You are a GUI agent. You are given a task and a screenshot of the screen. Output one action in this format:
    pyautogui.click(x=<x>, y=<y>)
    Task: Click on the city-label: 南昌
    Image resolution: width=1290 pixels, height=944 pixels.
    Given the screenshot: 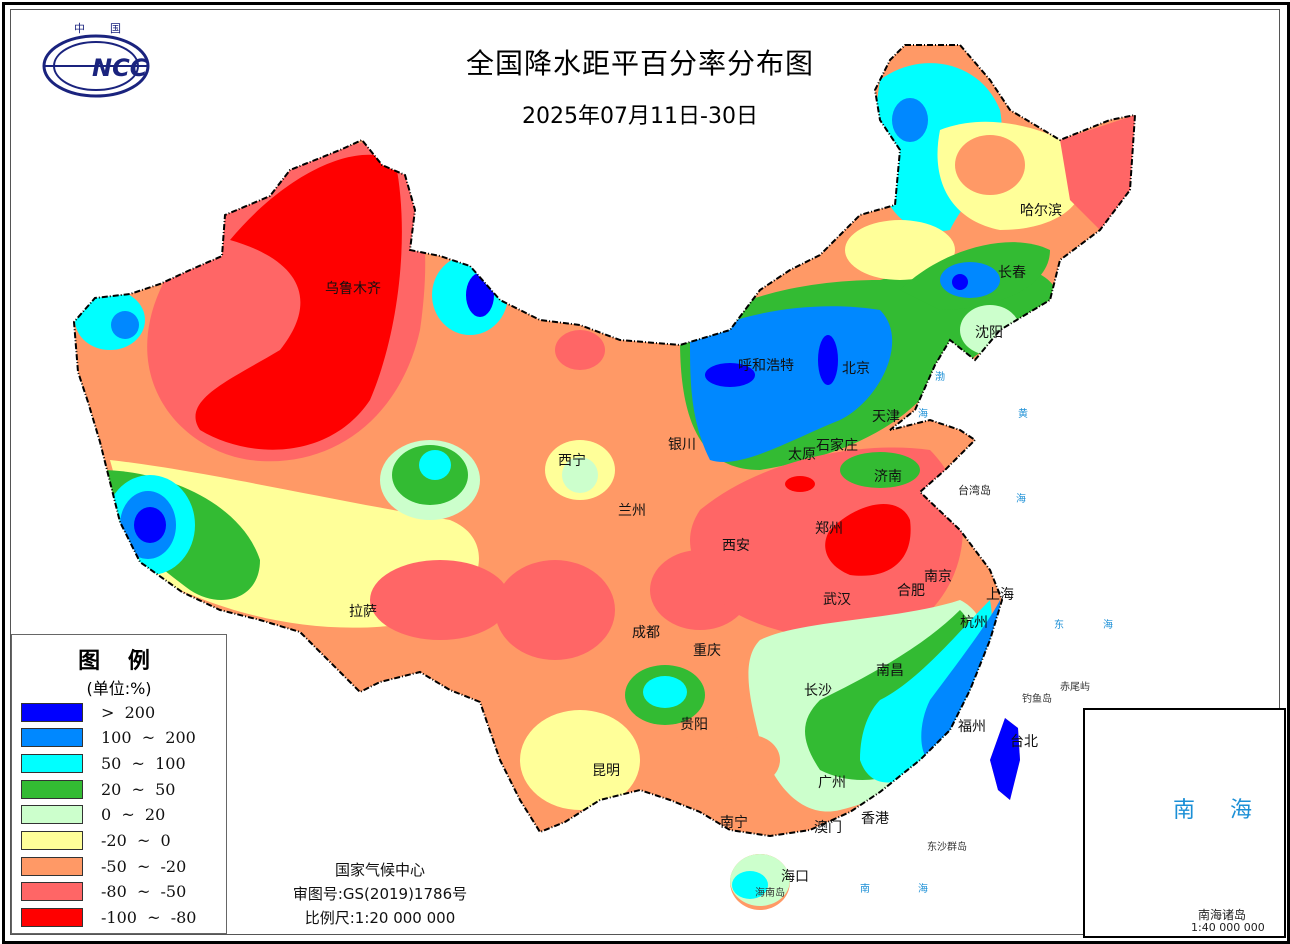 What is the action you would take?
    pyautogui.click(x=890, y=671)
    